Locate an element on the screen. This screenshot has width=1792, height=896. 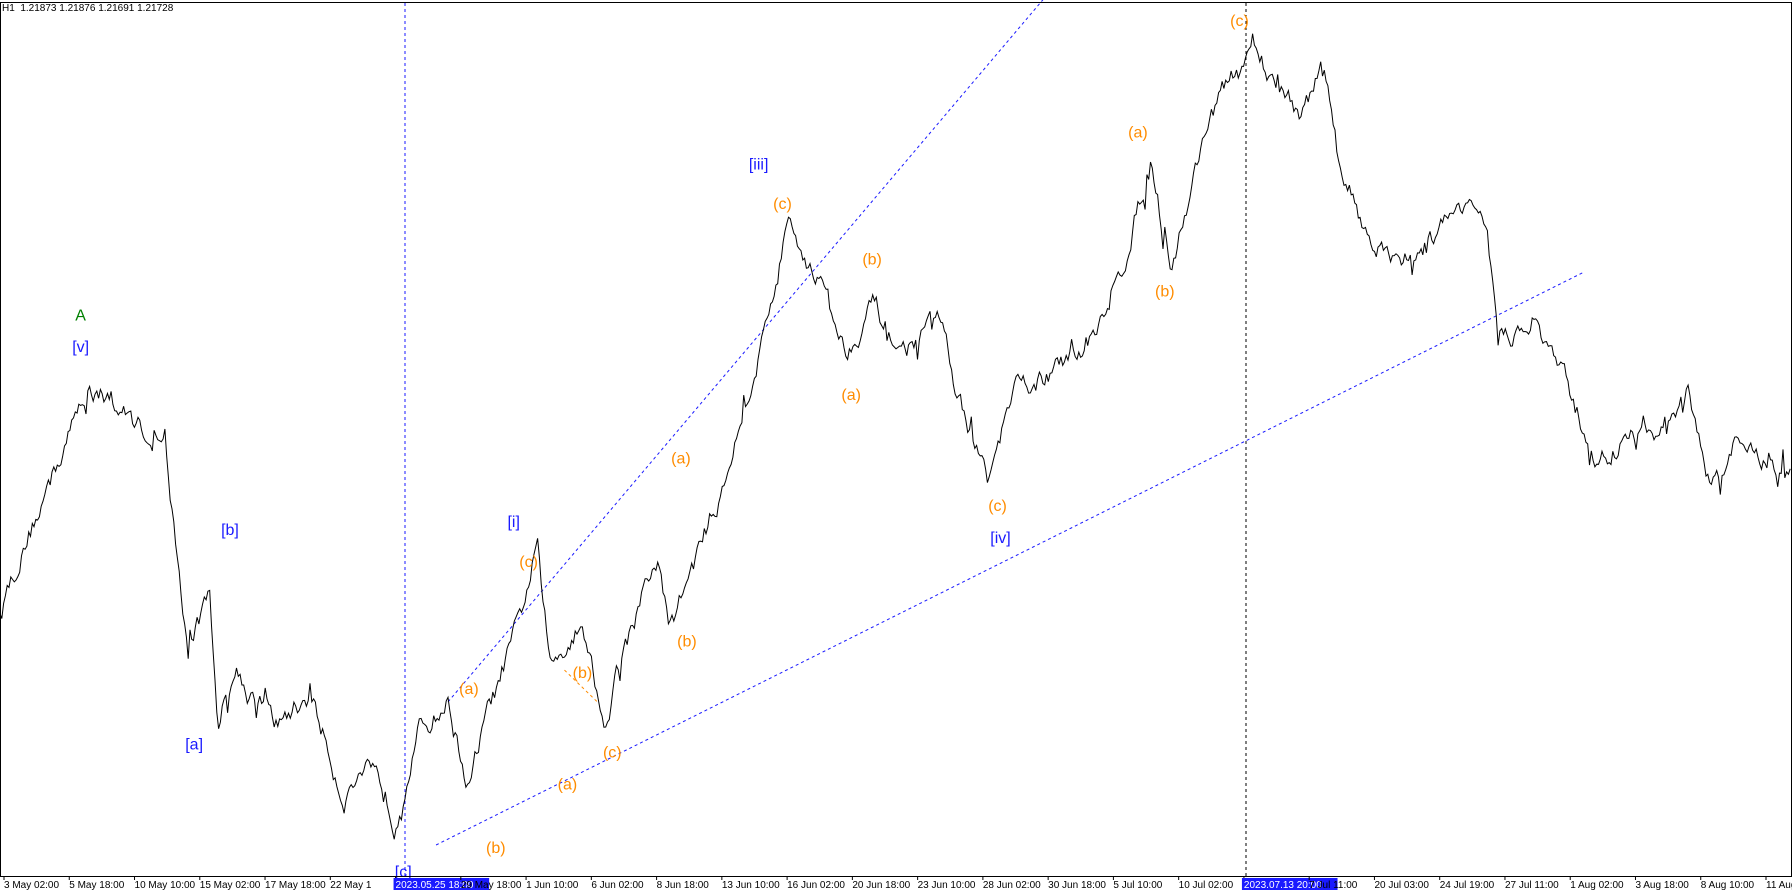
x-tick-label: 20 Jun 18:00 is located at coordinates (881, 885).